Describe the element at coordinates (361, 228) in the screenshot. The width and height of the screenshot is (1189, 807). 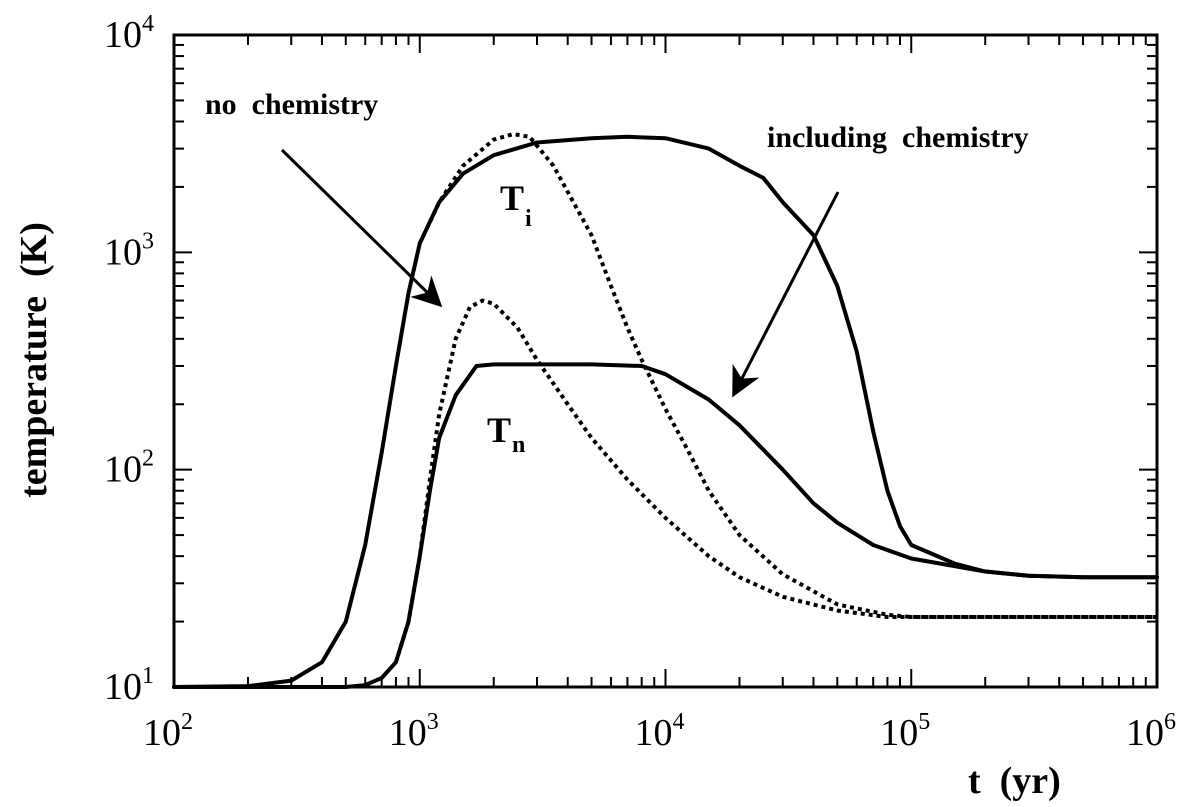
I see `arrow-no-chemistry` at that location.